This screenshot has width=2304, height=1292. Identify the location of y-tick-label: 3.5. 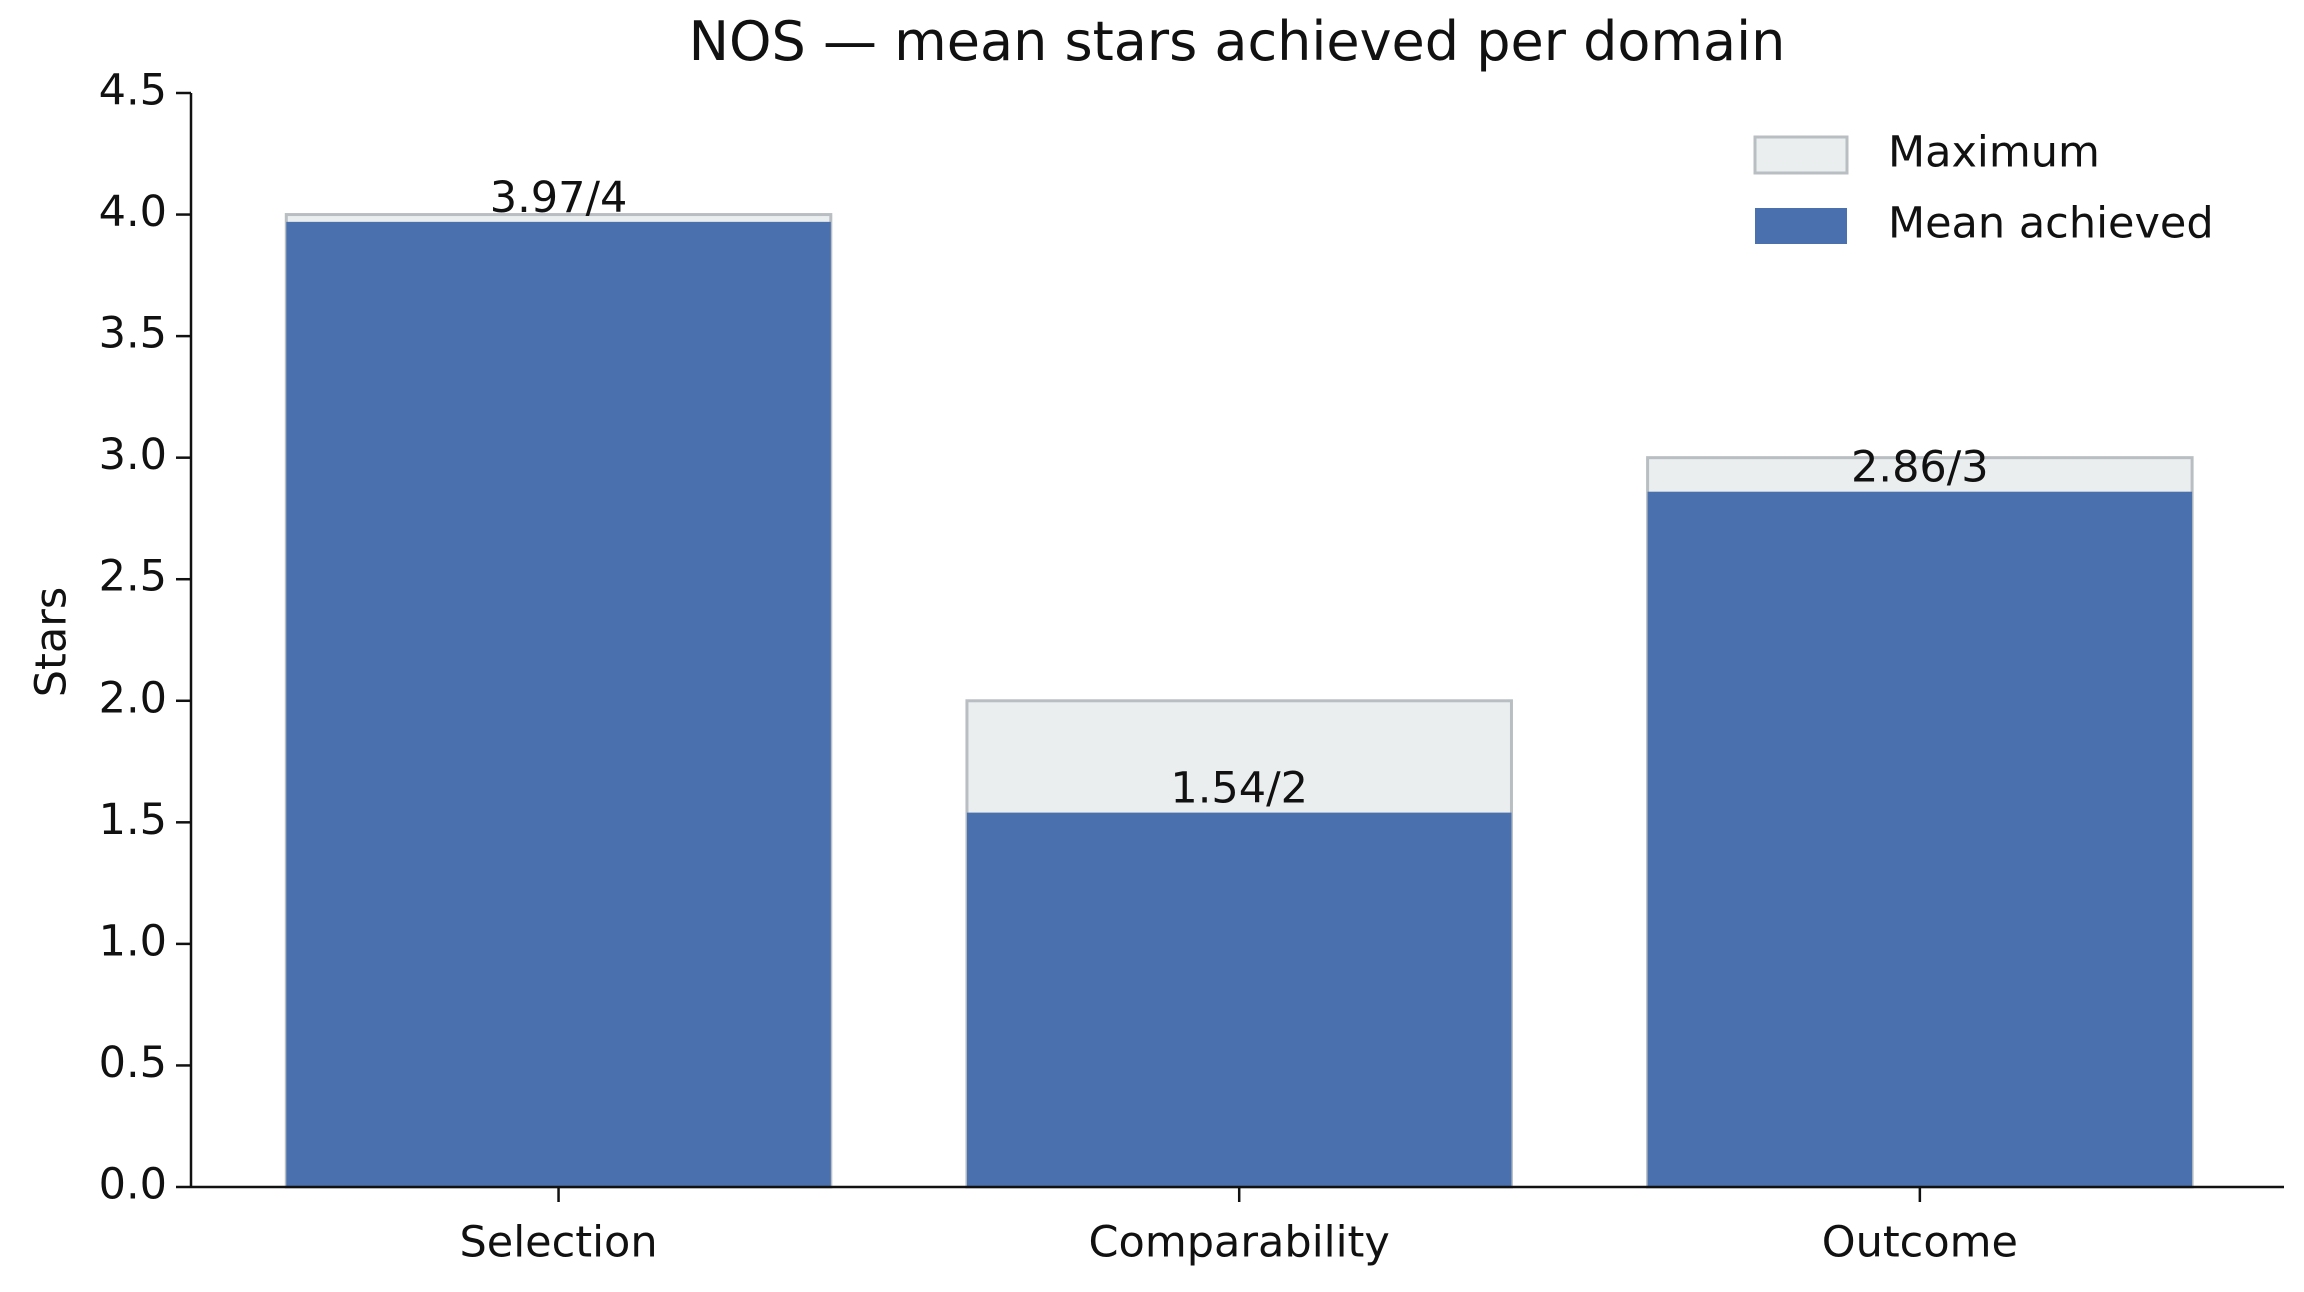
(133, 334).